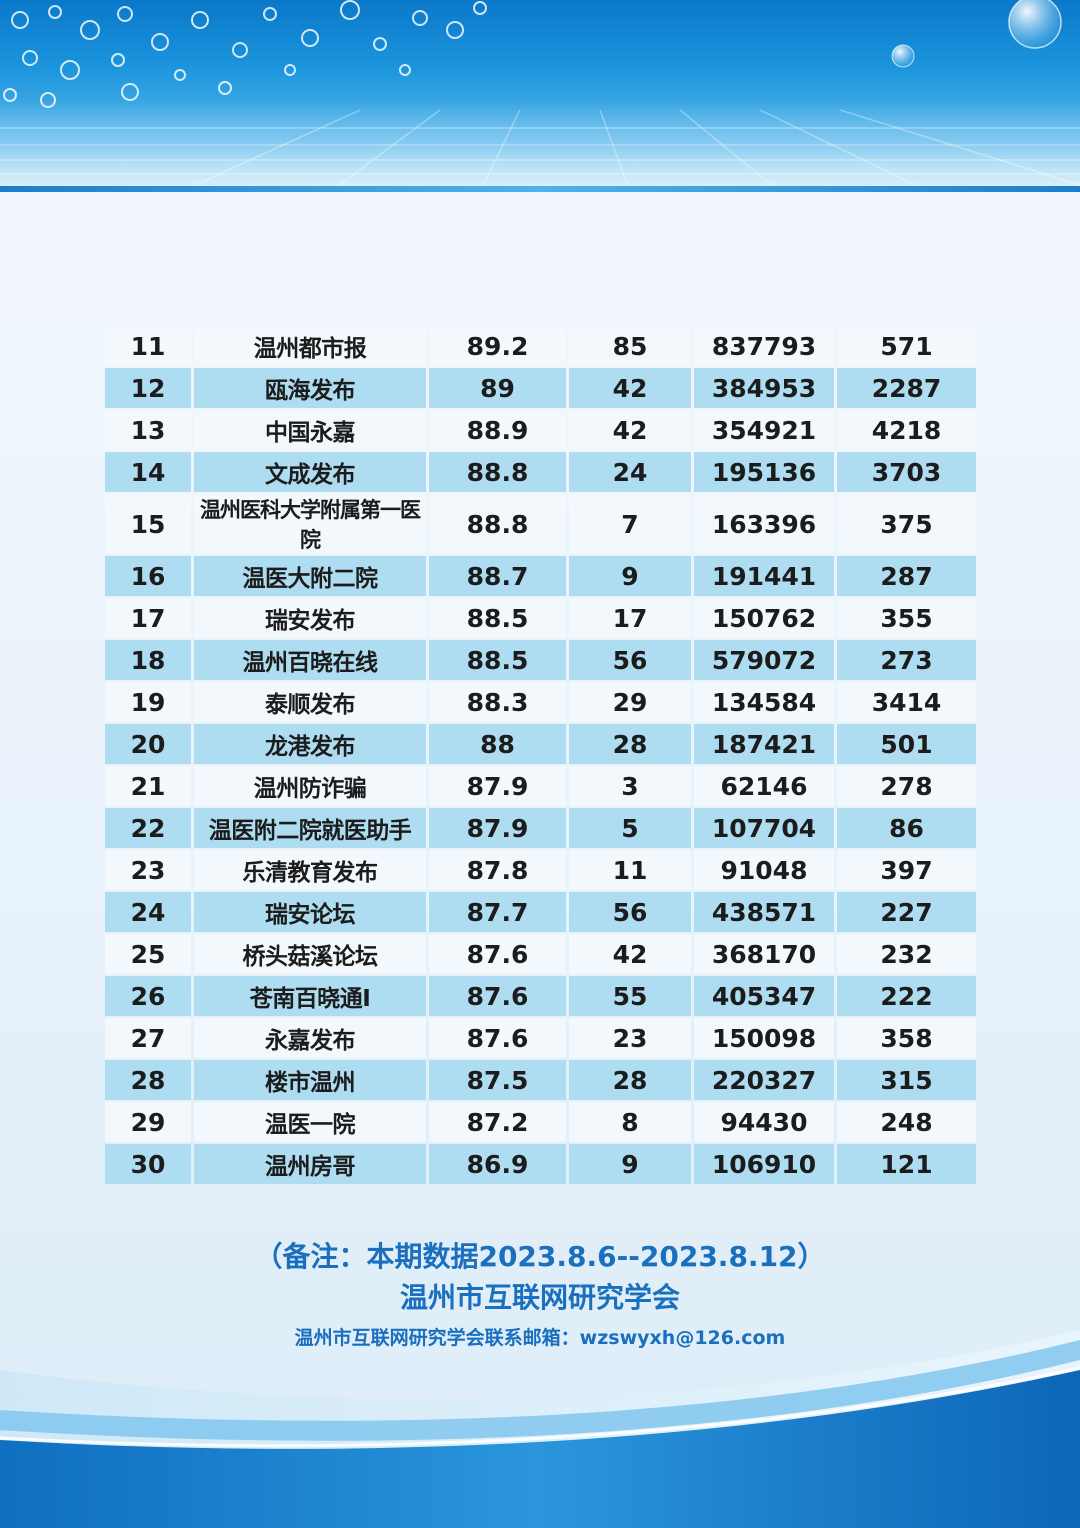  What do you see at coordinates (764, 388) in the screenshot?
I see `reads-cell: 384953` at bounding box center [764, 388].